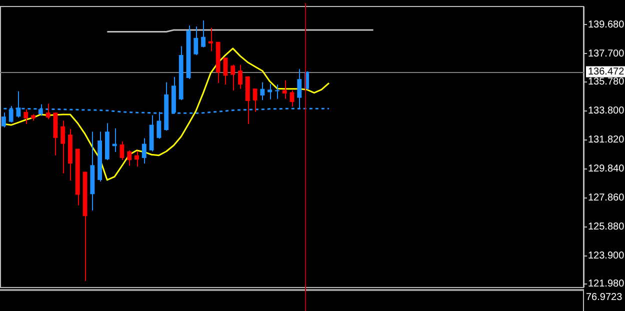 The height and width of the screenshot is (311, 625). Describe the element at coordinates (606, 24) in the screenshot. I see `y-tick-label: 139.680` at that location.